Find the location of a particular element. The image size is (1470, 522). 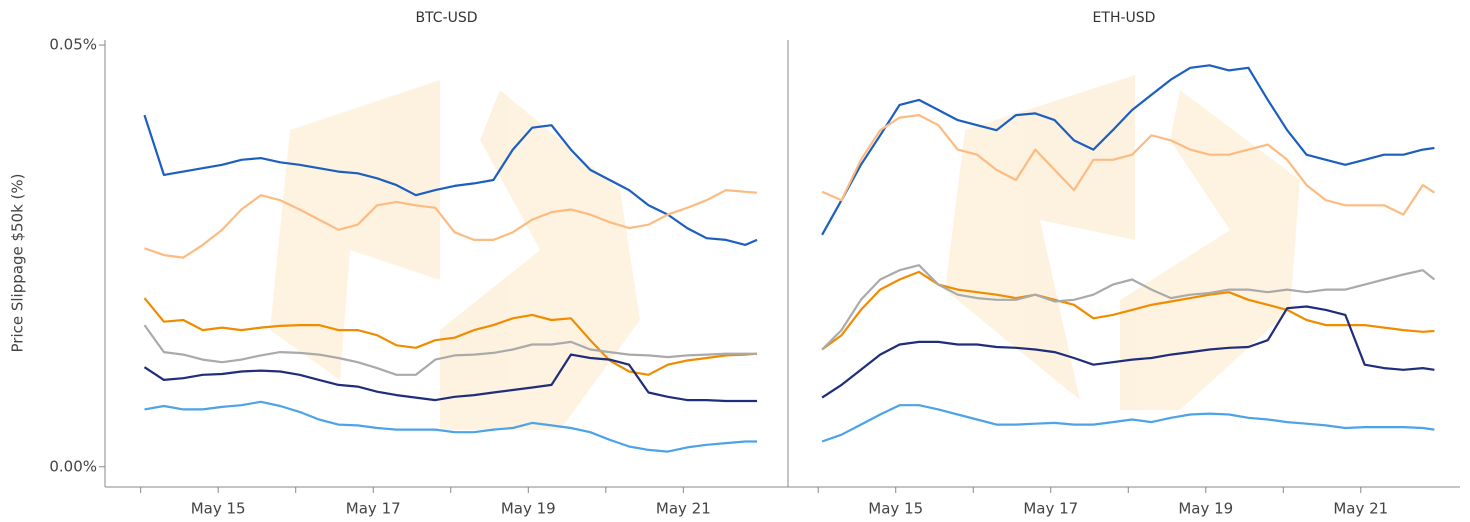

panel-title: ETH-USD is located at coordinates (1124, 18).